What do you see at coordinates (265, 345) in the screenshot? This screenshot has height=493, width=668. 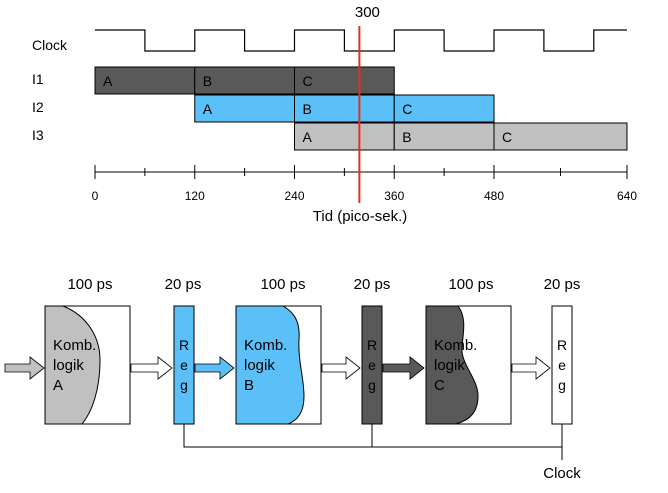 I see `comb-logic-b-line1: Komb.` at bounding box center [265, 345].